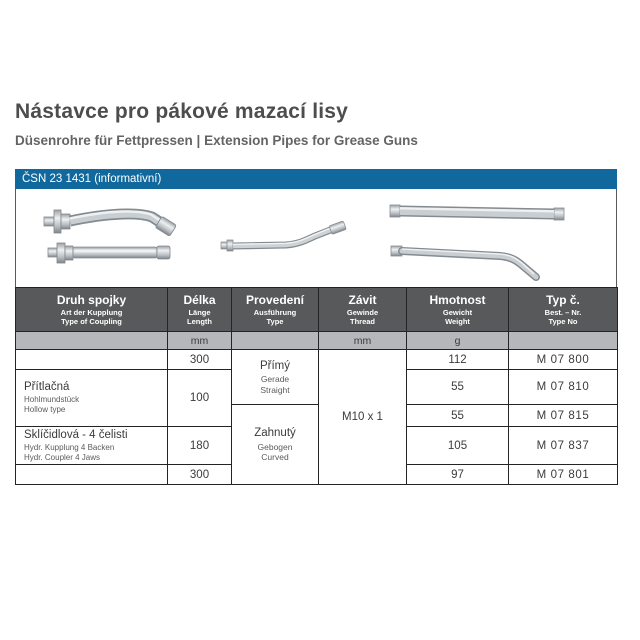 The width and height of the screenshot is (640, 640). I want to click on coupling-cell-empty-top, so click(91, 359).